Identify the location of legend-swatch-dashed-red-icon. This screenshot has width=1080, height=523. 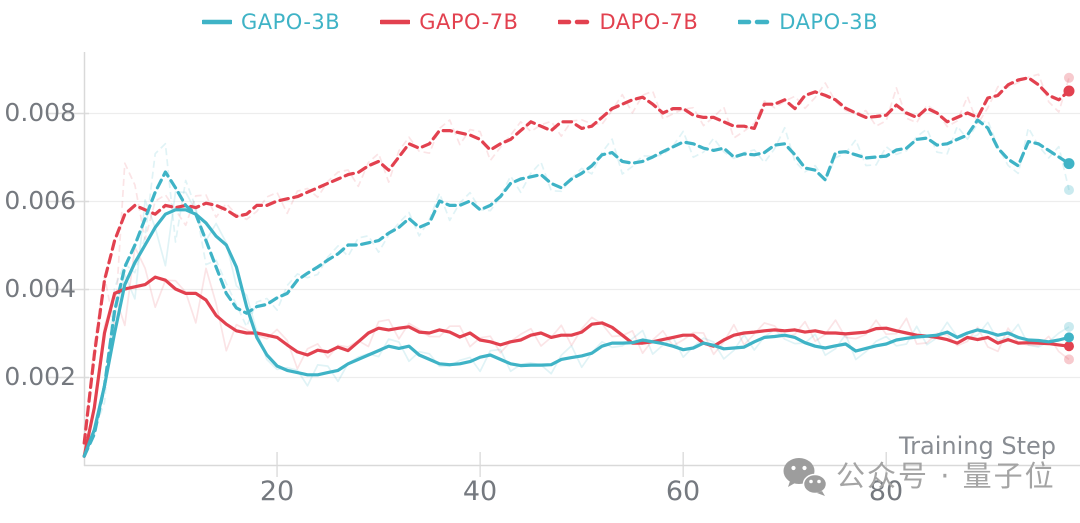
(574, 22).